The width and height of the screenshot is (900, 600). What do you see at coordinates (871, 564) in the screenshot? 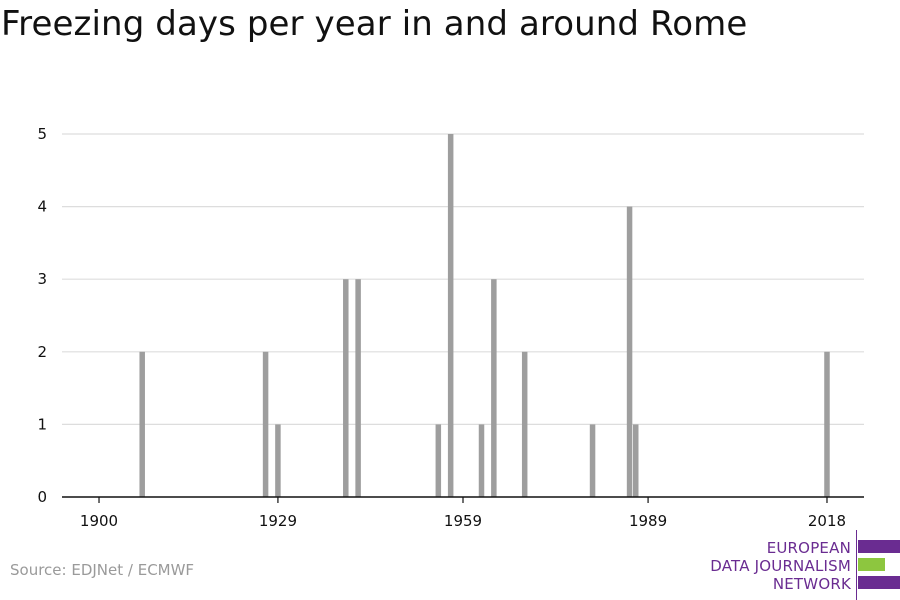
I see `logo-bar-green` at bounding box center [871, 564].